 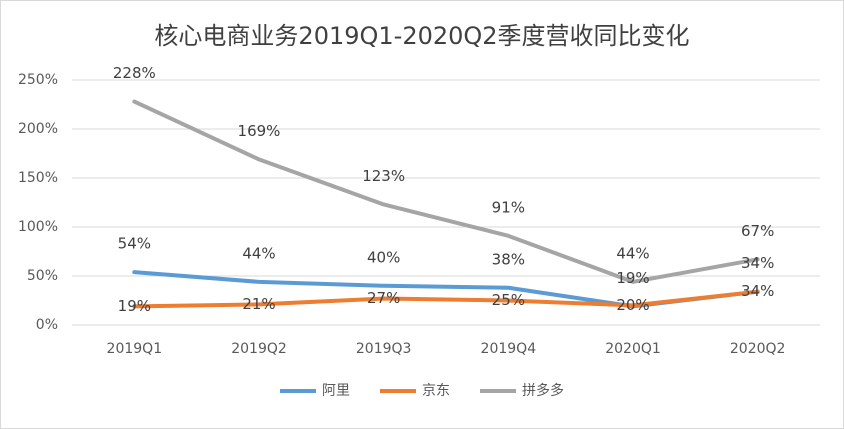 I want to click on y-tick-label: 100%, so click(x=38, y=227).